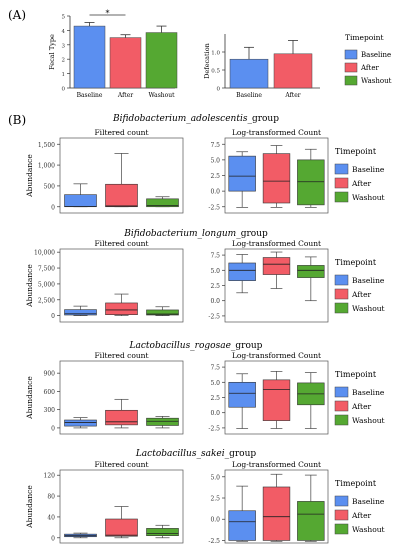 This screenshot has width=416, height=550. What do you see at coordinates (50, 476) in the screenshot?
I see `y-tick-label: 120` at bounding box center [50, 476].